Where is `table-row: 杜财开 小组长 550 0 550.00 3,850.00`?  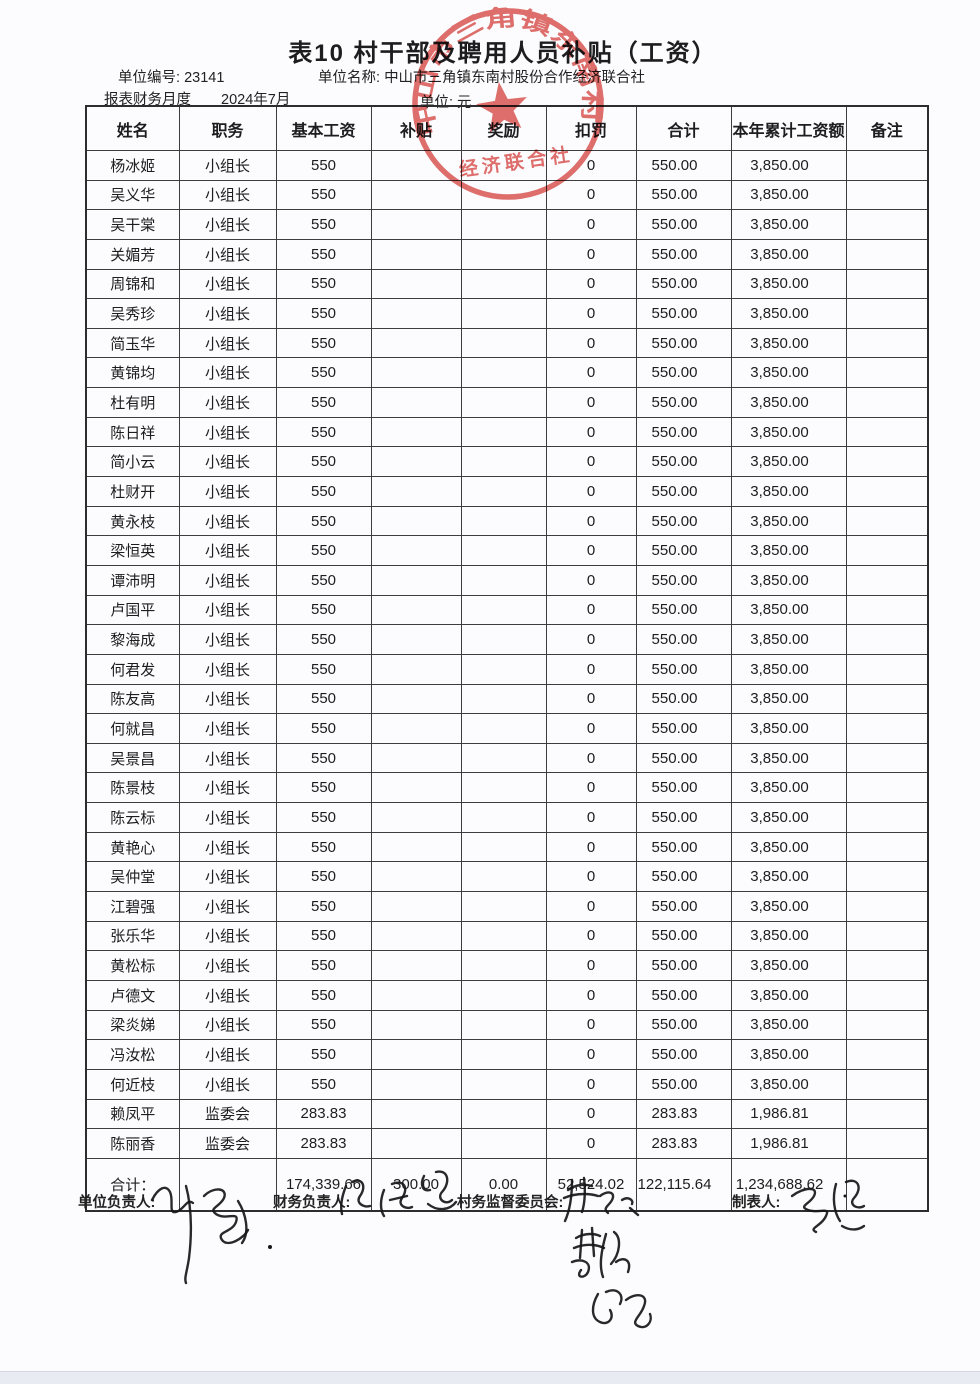 table-row: 杜财开 小组长 550 0 550.00 3,850.00 is located at coordinates (507, 491).